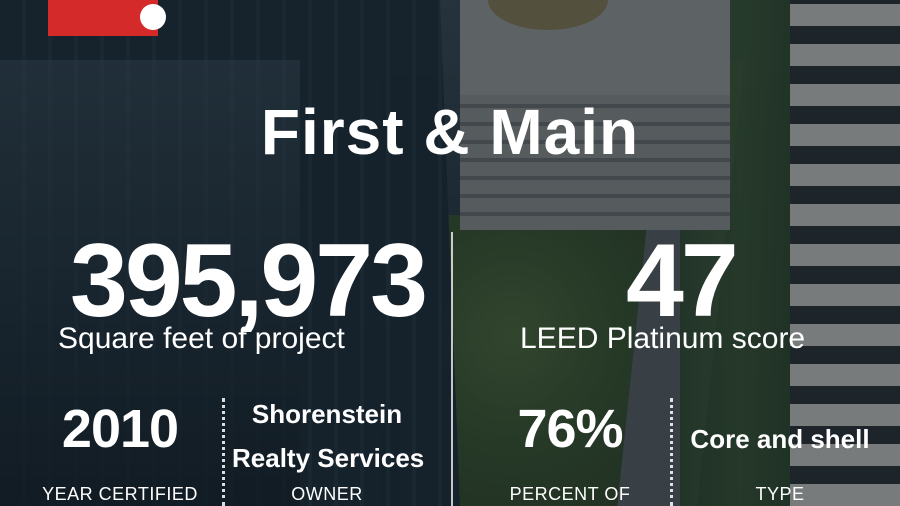 The width and height of the screenshot is (900, 506). Describe the element at coordinates (682, 281) in the screenshot. I see `leed-score-value: 47` at that location.